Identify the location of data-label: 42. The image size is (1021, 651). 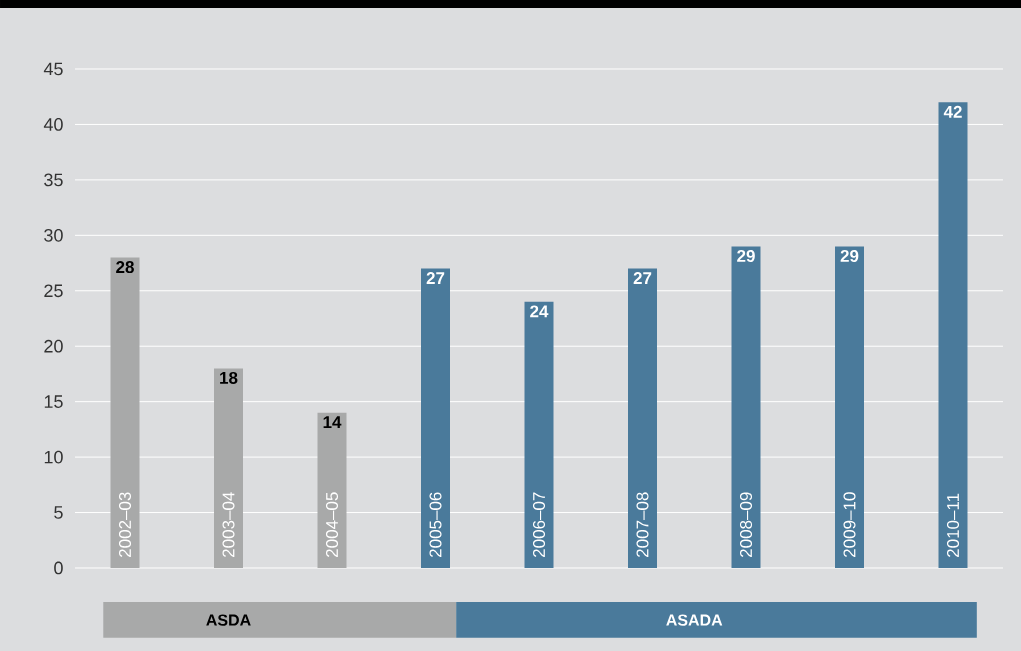
(952, 111).